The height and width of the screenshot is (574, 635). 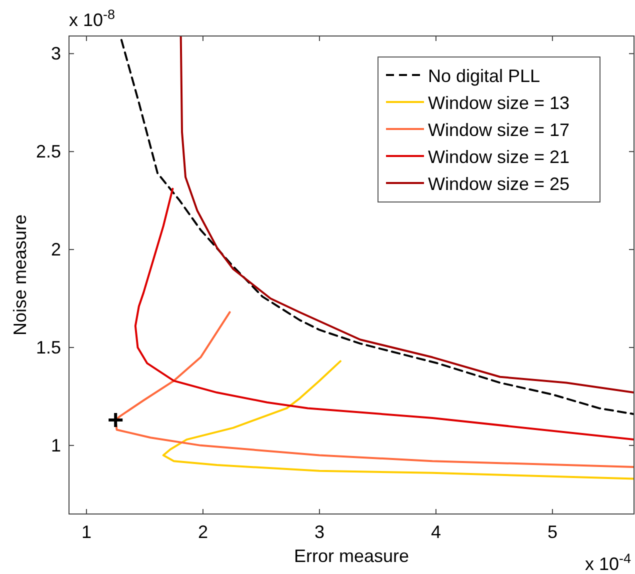 I want to click on y-axis-title: Noise measure, so click(x=20, y=275).